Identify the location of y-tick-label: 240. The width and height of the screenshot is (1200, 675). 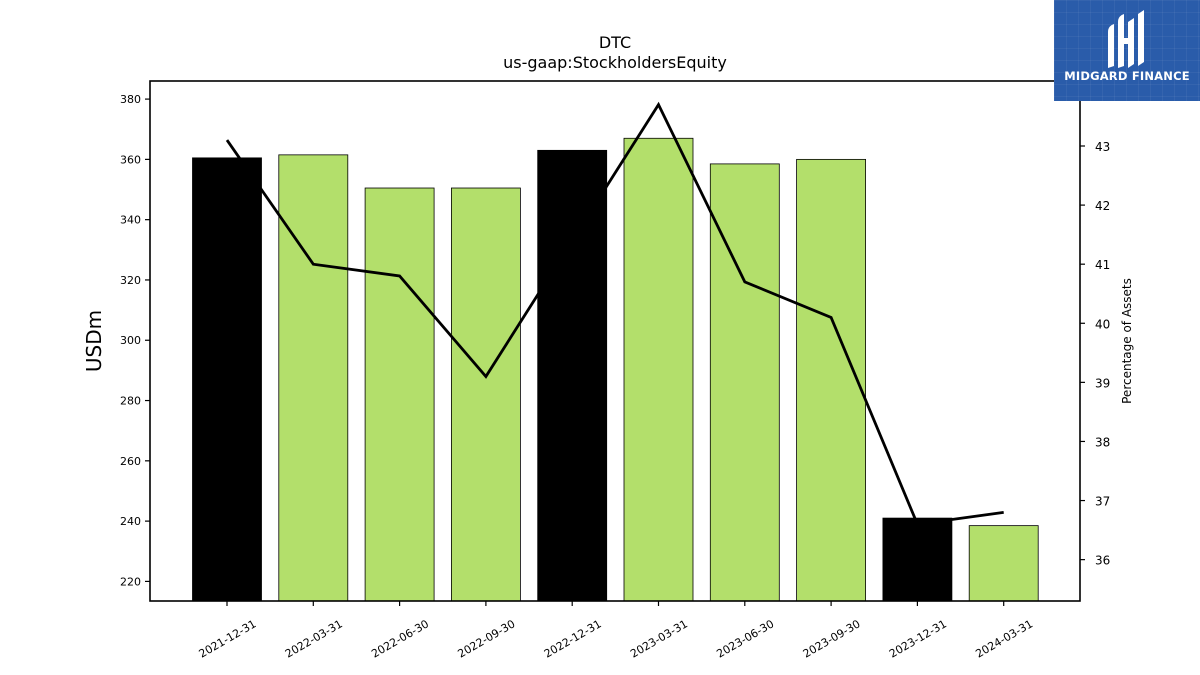
(130, 521).